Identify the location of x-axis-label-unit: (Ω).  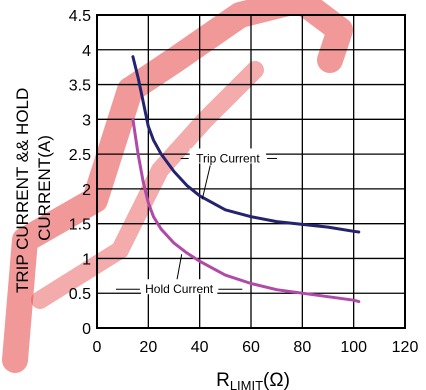
(276, 380).